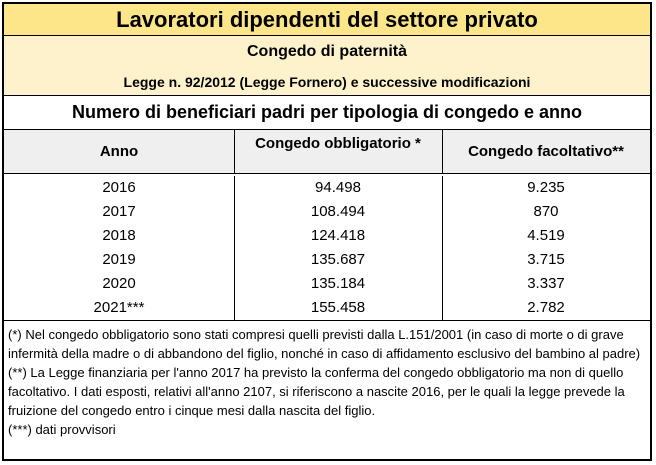 The image size is (656, 465). What do you see at coordinates (338, 143) in the screenshot?
I see `column-header-obbligatorio: Congedo obbligatorio *` at bounding box center [338, 143].